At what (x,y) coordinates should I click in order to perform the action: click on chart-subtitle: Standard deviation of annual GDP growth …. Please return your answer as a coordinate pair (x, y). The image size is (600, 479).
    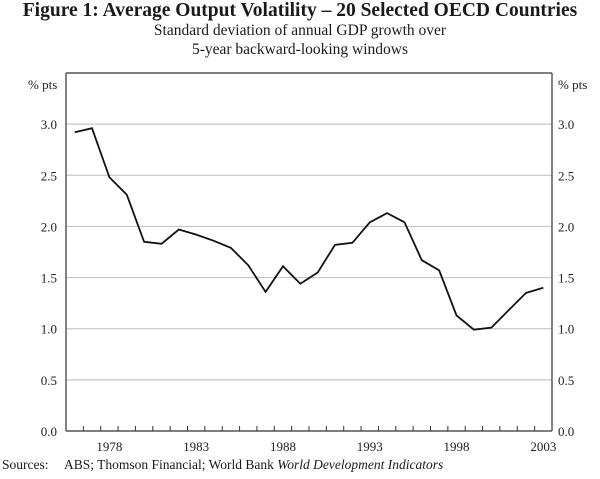
    Looking at the image, I should click on (300, 40).